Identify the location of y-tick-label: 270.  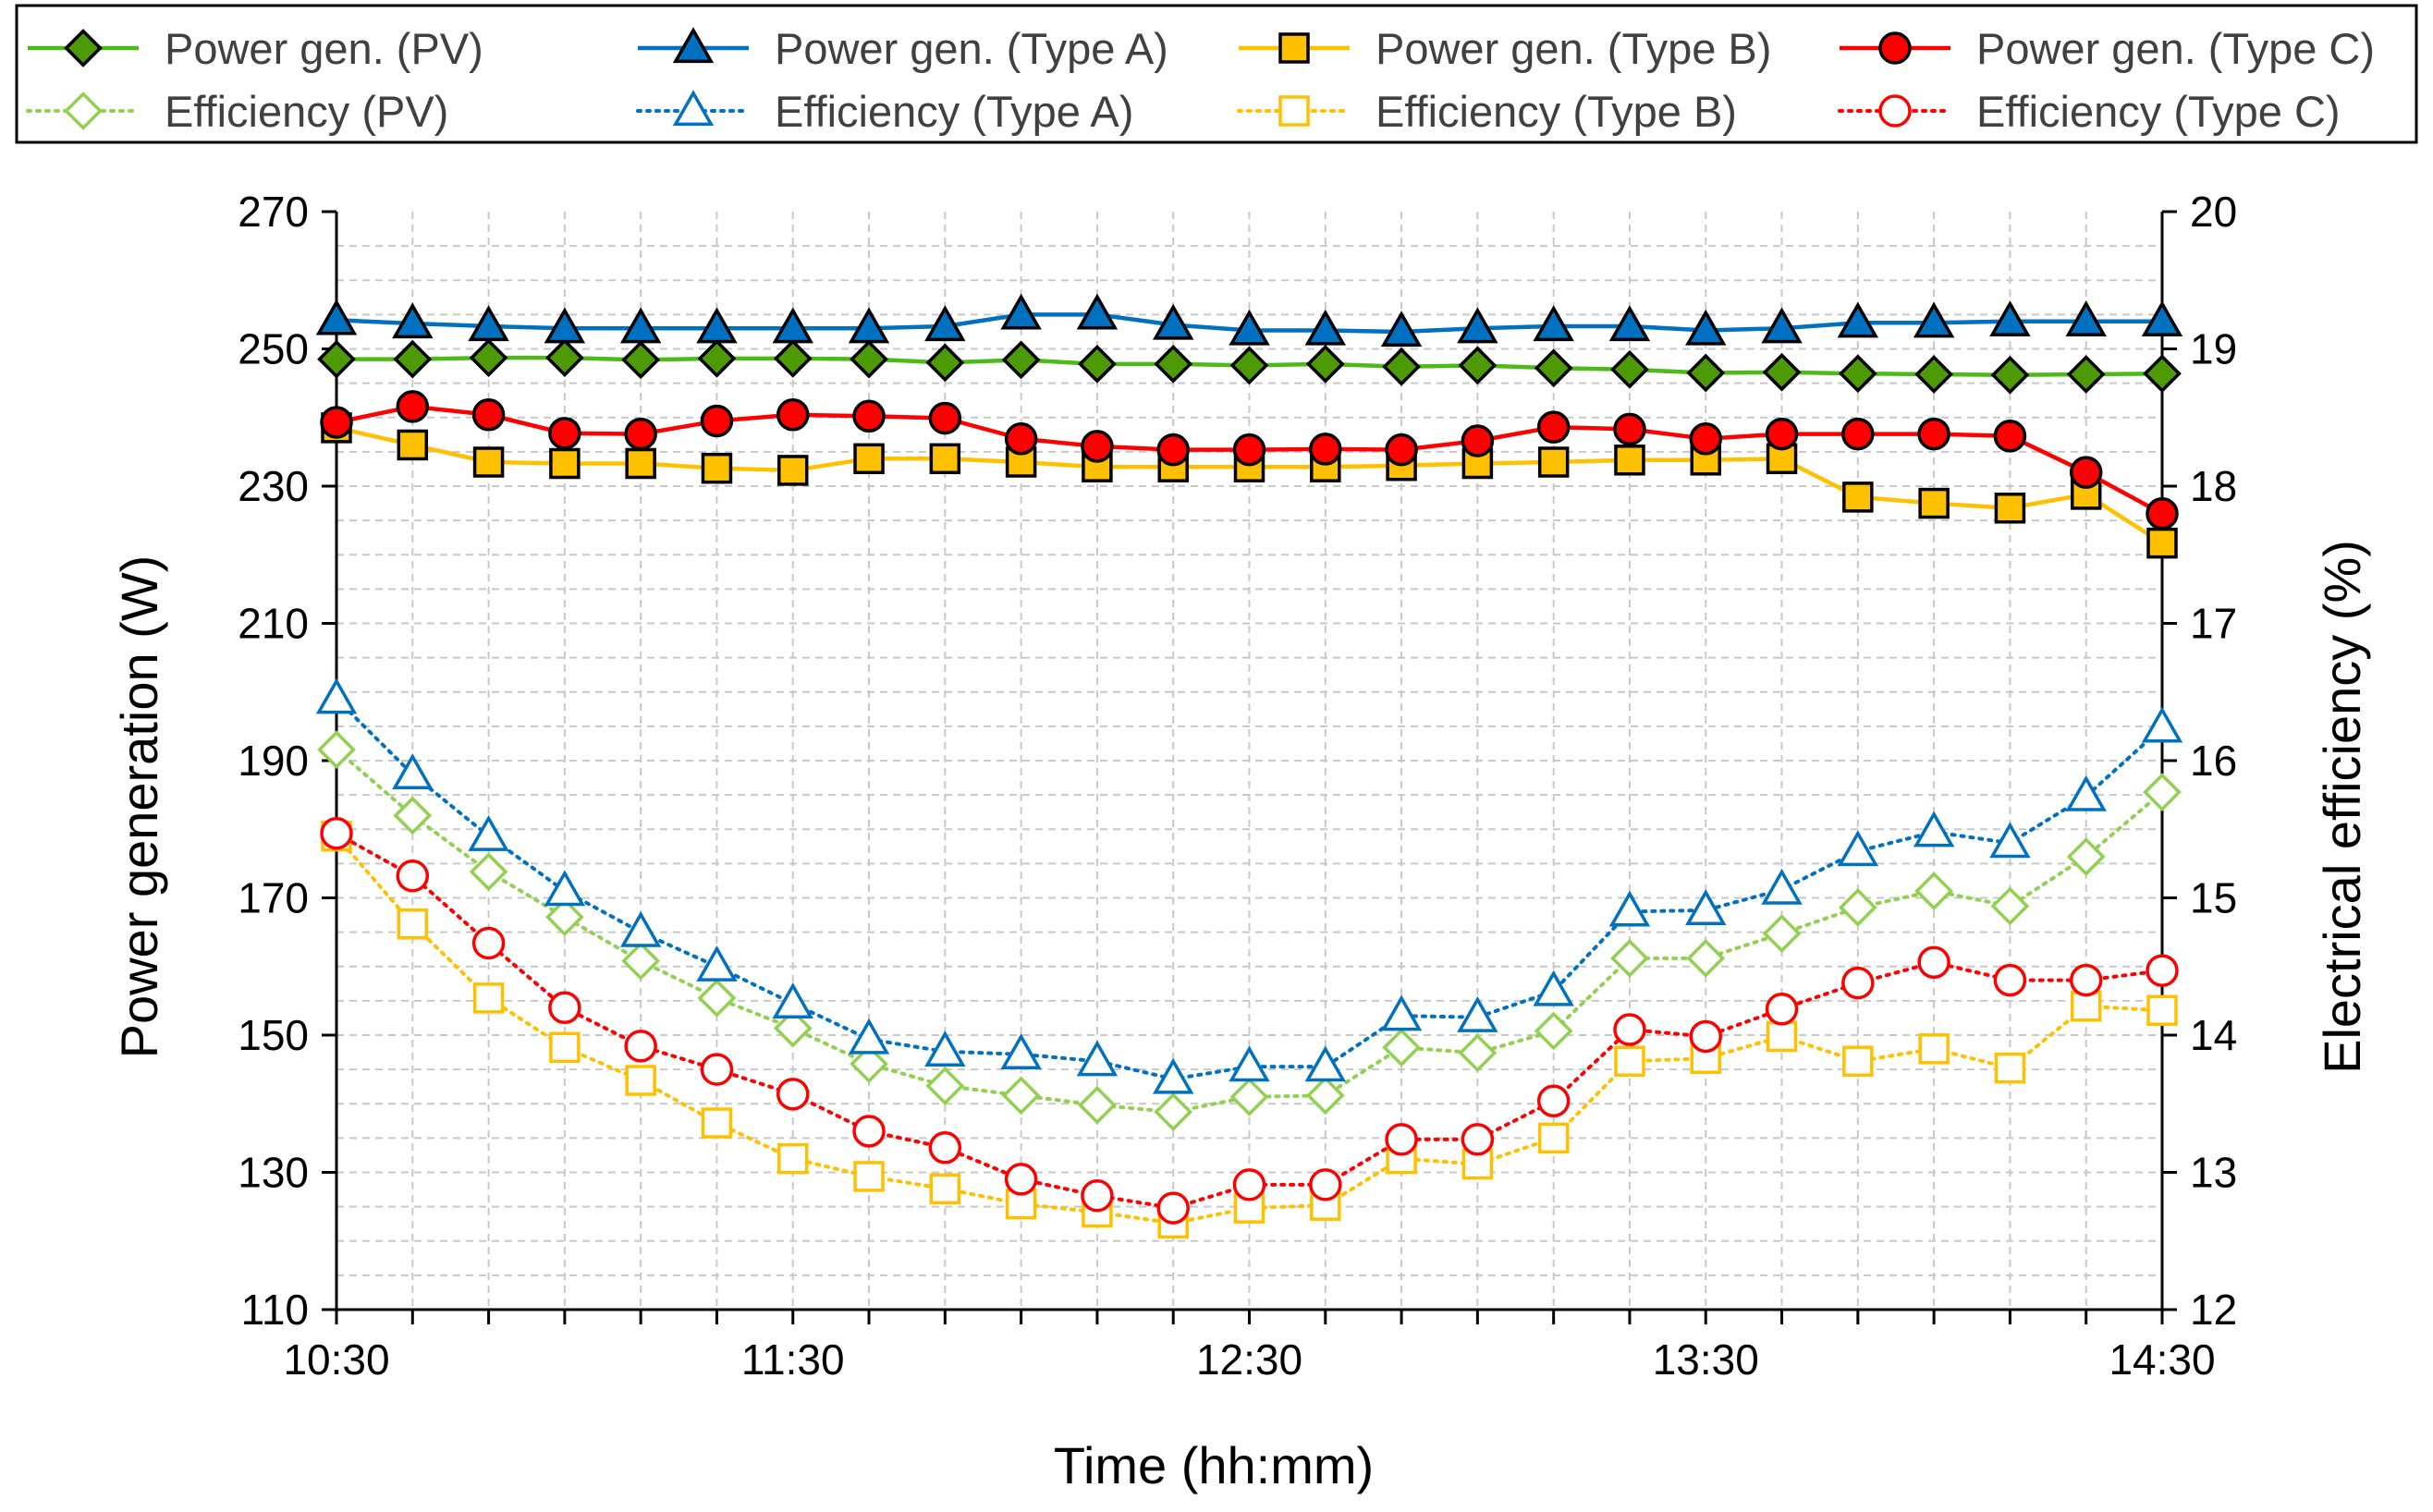
(273, 212).